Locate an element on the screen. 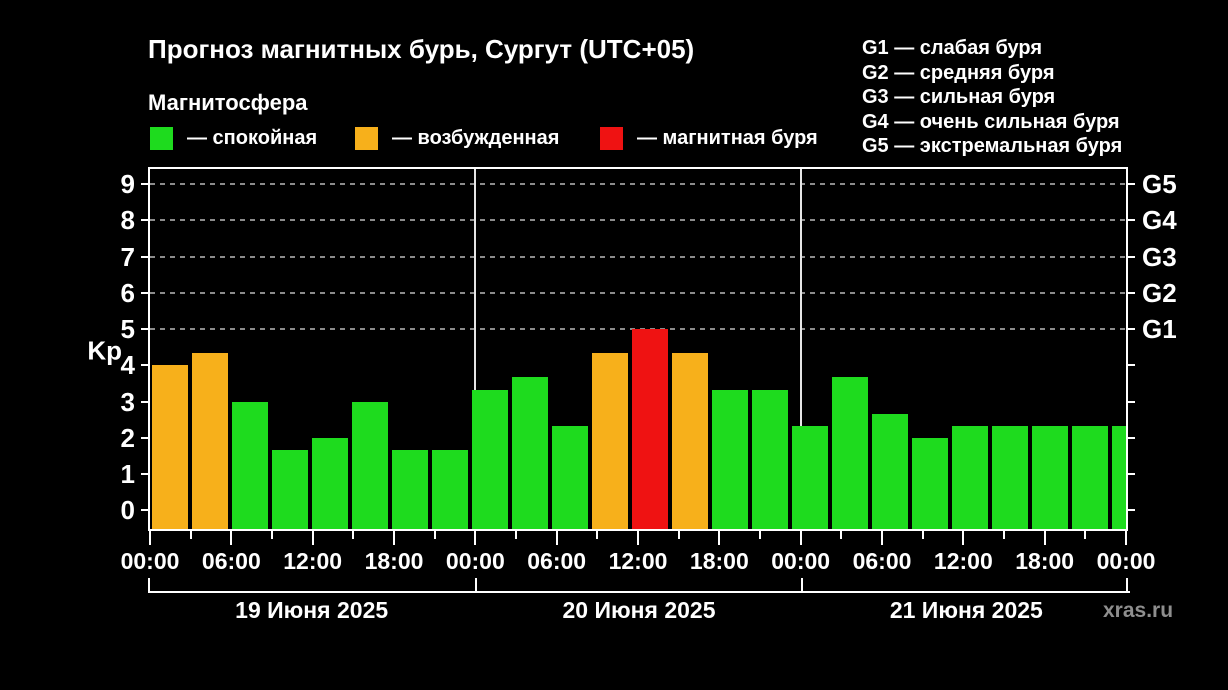 The image size is (1228, 690). g-scale-legend-line: G1 — слабая буря is located at coordinates (952, 48).